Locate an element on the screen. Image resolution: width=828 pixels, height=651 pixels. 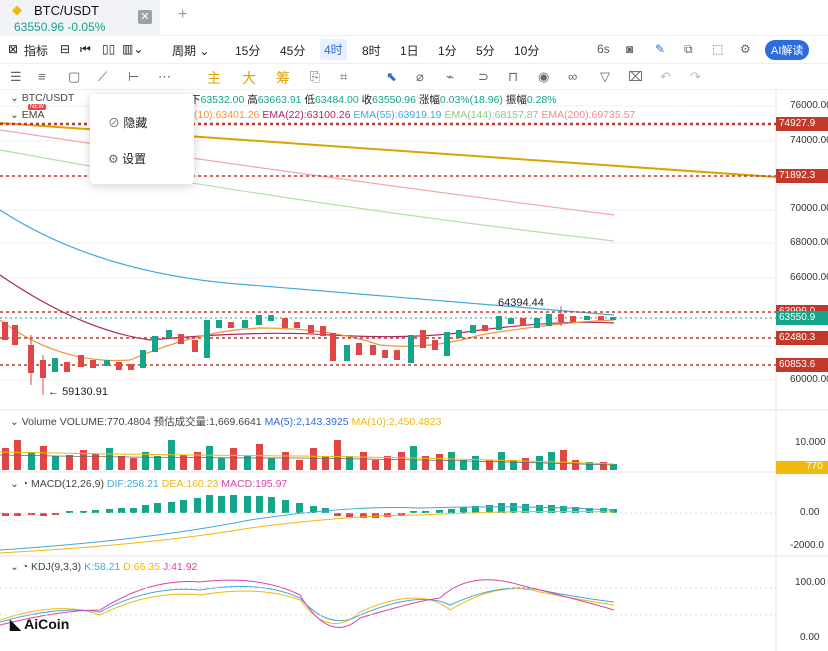
volume-ma5-line is located at coordinates (307, 460).